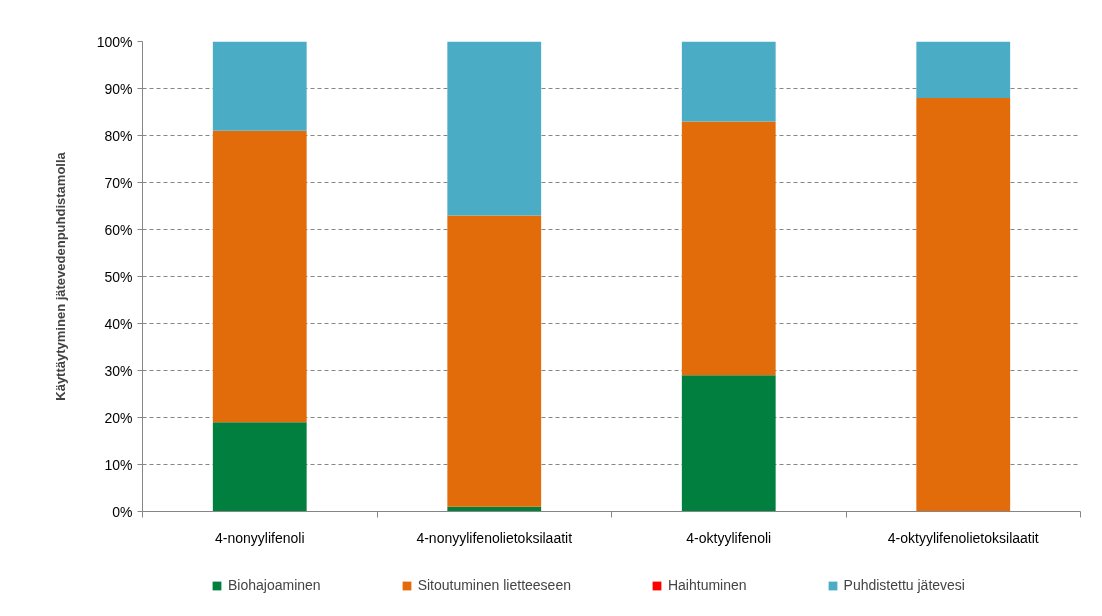 This screenshot has height=616, width=1102. I want to click on y-tick-label: 20%, so click(118, 417).